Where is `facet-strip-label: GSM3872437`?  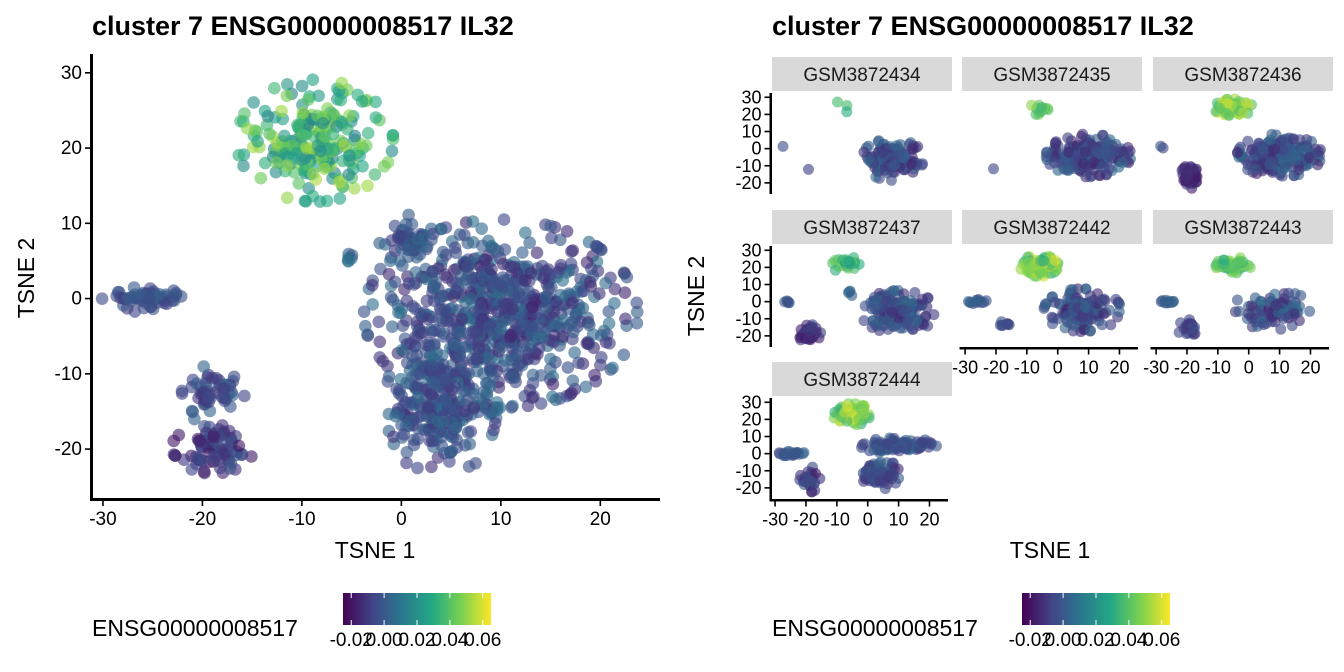
facet-strip-label: GSM3872437 is located at coordinates (861, 228).